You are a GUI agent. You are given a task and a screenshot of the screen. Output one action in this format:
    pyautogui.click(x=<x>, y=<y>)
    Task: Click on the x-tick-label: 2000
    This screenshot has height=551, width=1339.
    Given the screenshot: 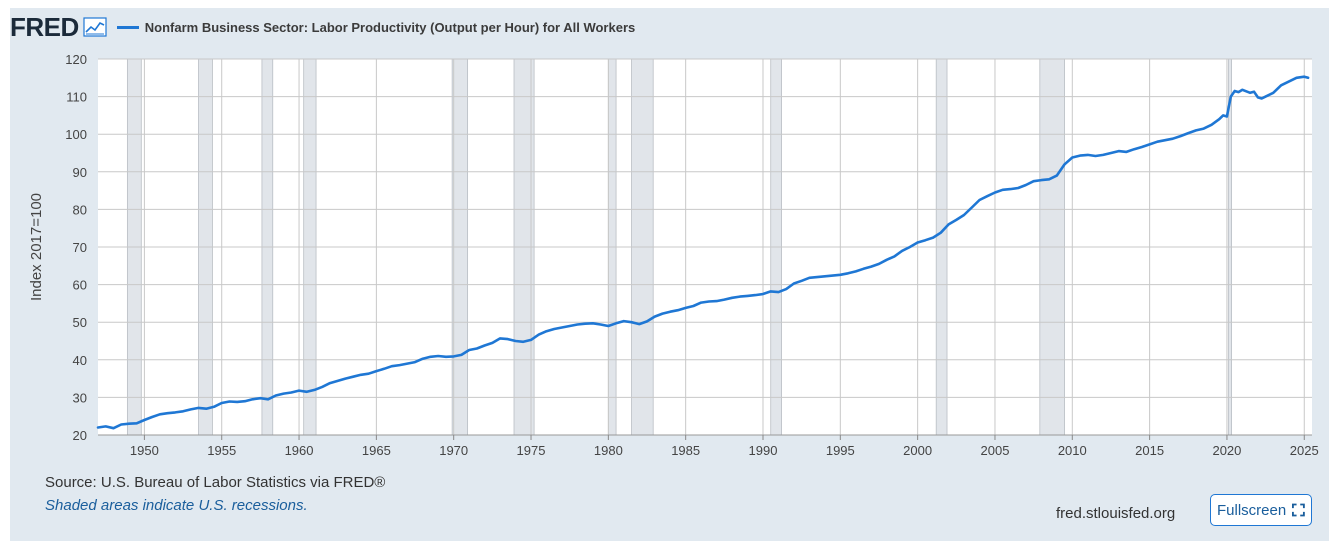 What is the action you would take?
    pyautogui.click(x=917, y=450)
    